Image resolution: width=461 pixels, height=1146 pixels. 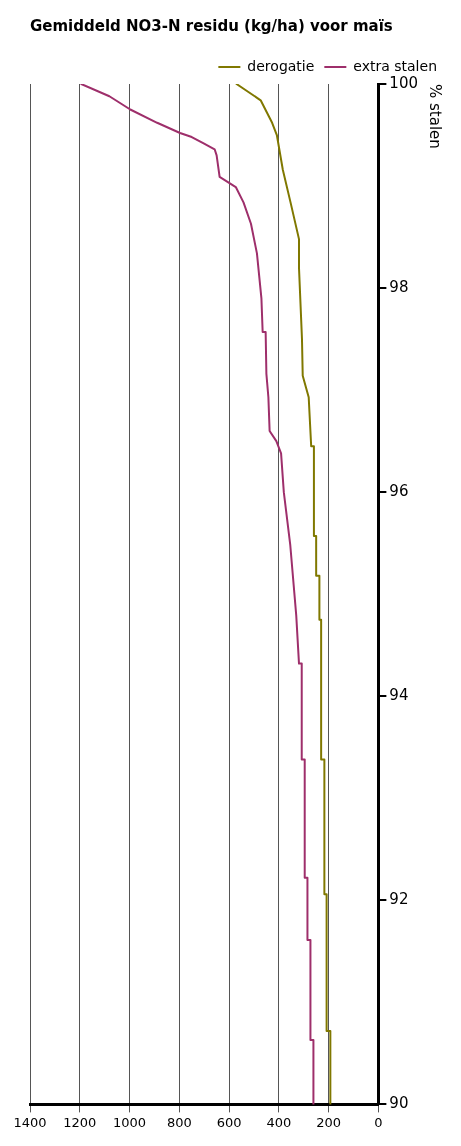 I want to click on legend-label: extra stalen, so click(x=395, y=65).